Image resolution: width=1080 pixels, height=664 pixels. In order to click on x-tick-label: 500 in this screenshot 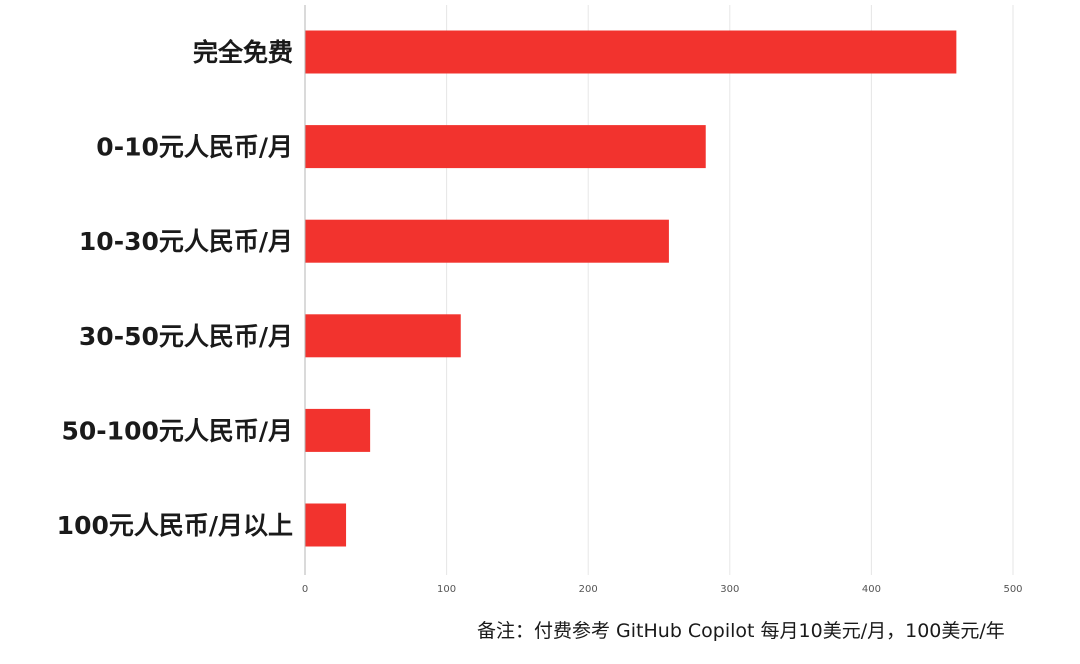, I will do `click(1012, 589)`.